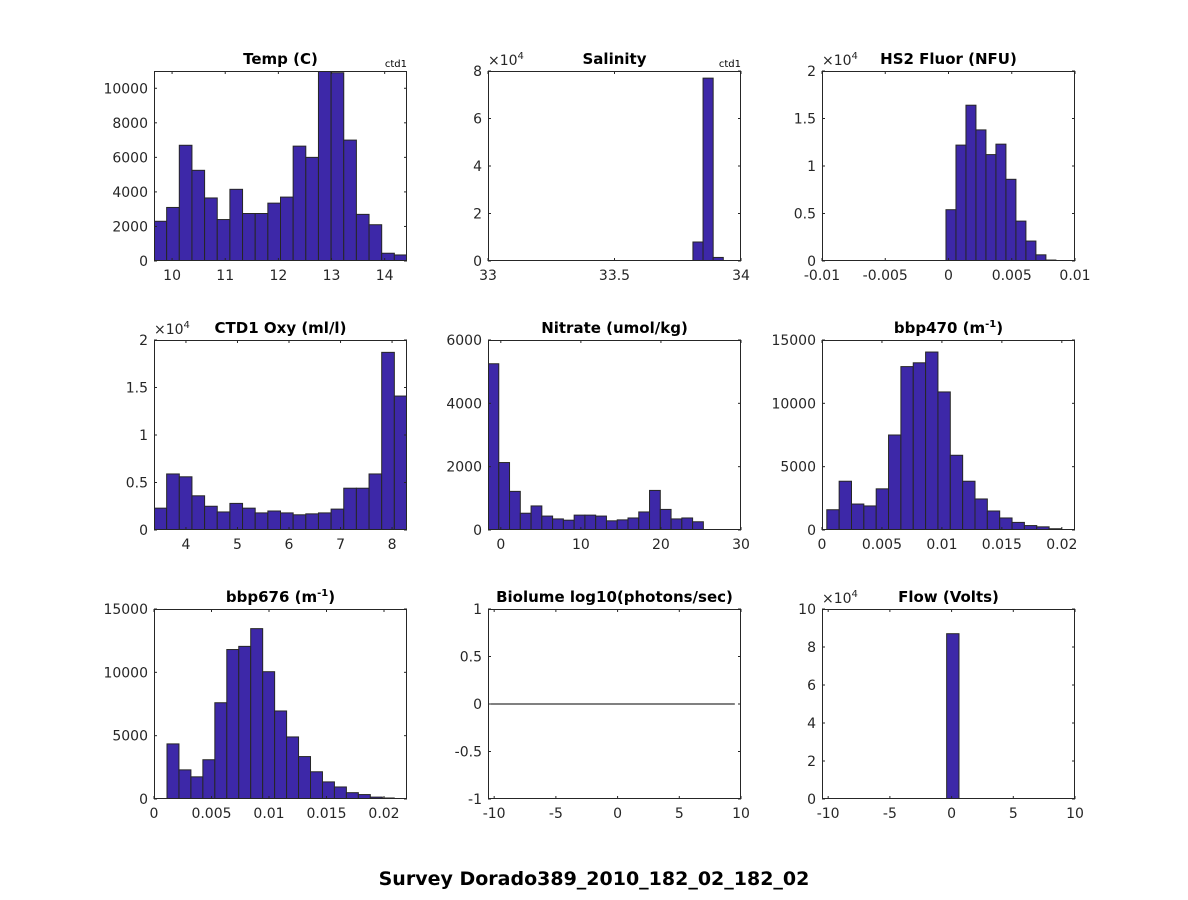 This screenshot has width=1188, height=900. Describe the element at coordinates (890, 814) in the screenshot. I see `x-tick-label: -5` at that location.